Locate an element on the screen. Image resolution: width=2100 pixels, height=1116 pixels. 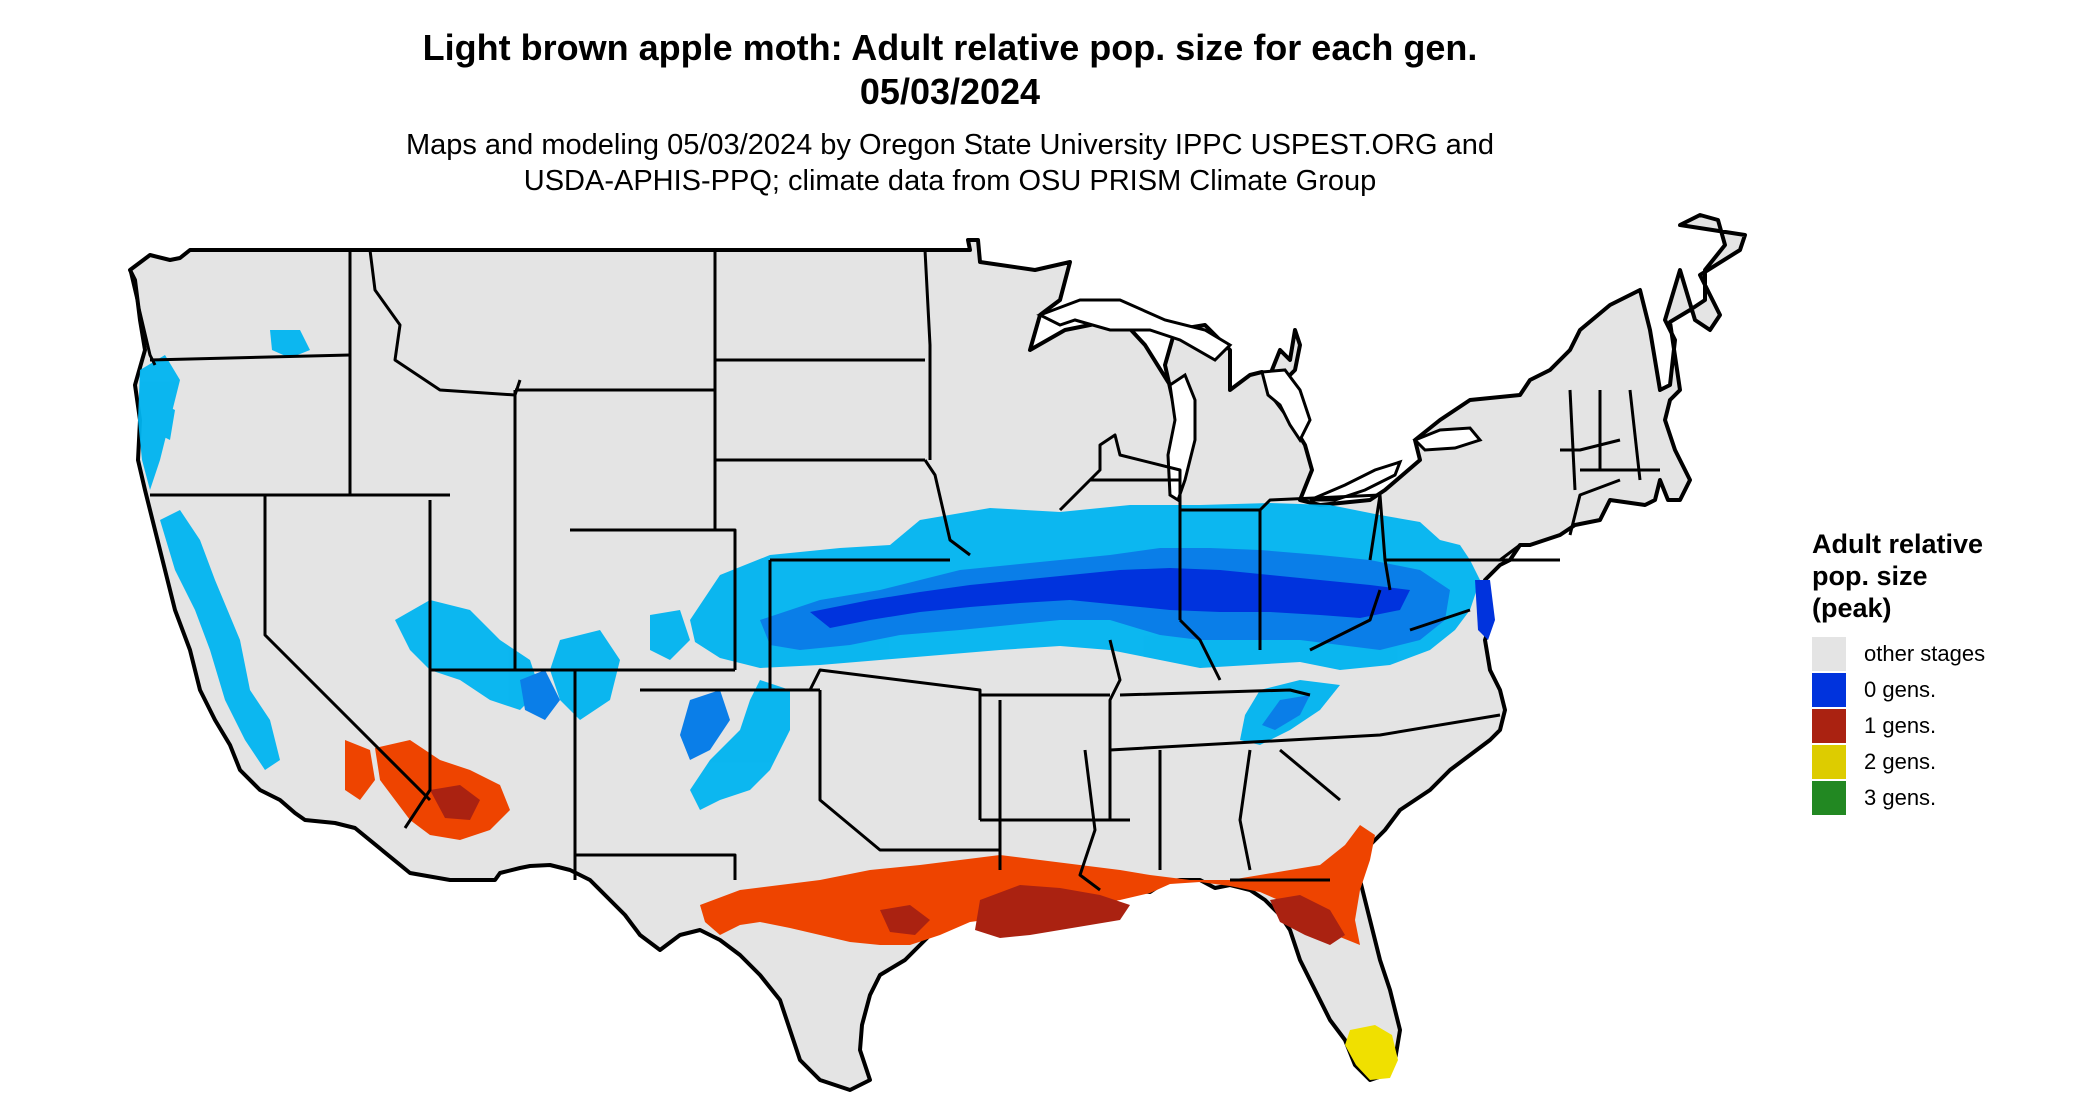
legend-label: other stages is located at coordinates (1925, 653).